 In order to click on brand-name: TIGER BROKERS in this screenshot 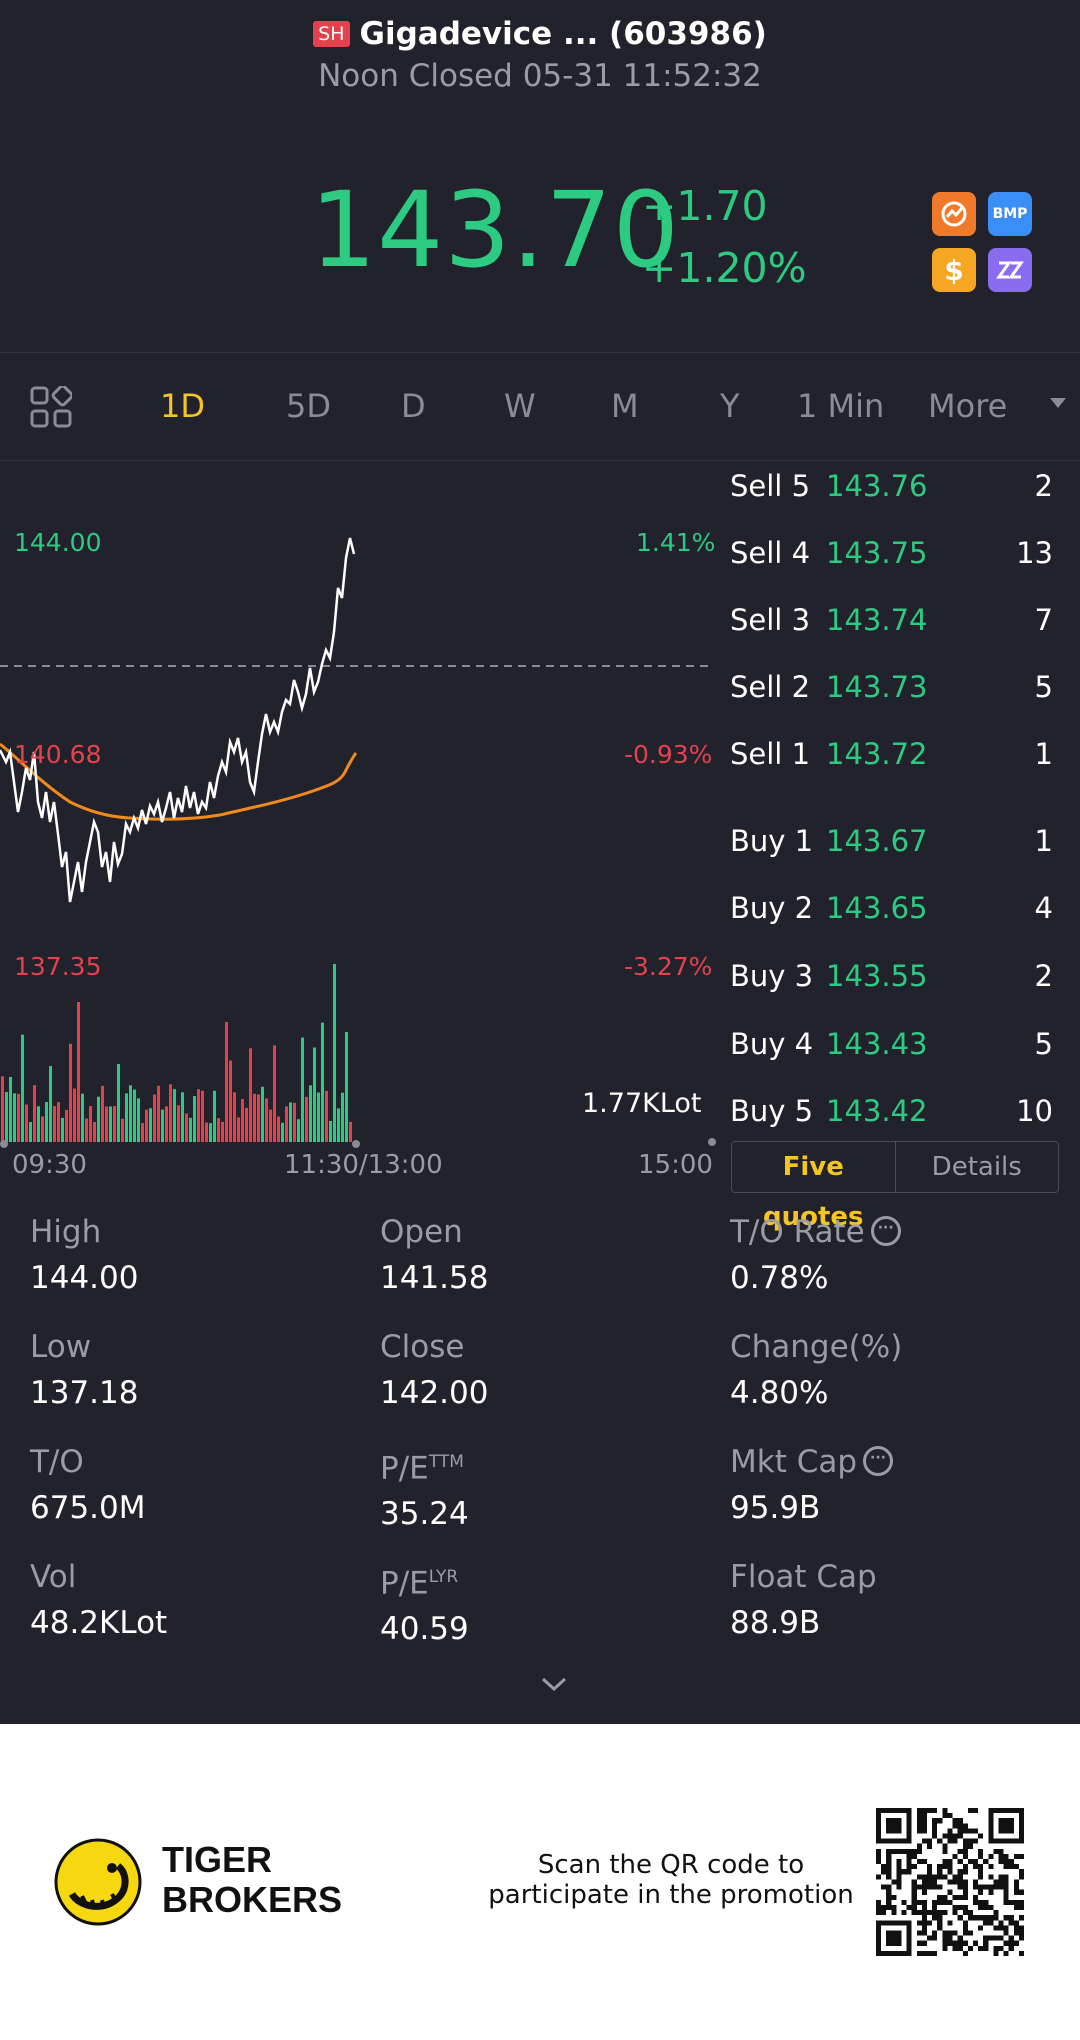, I will do `click(252, 1879)`.